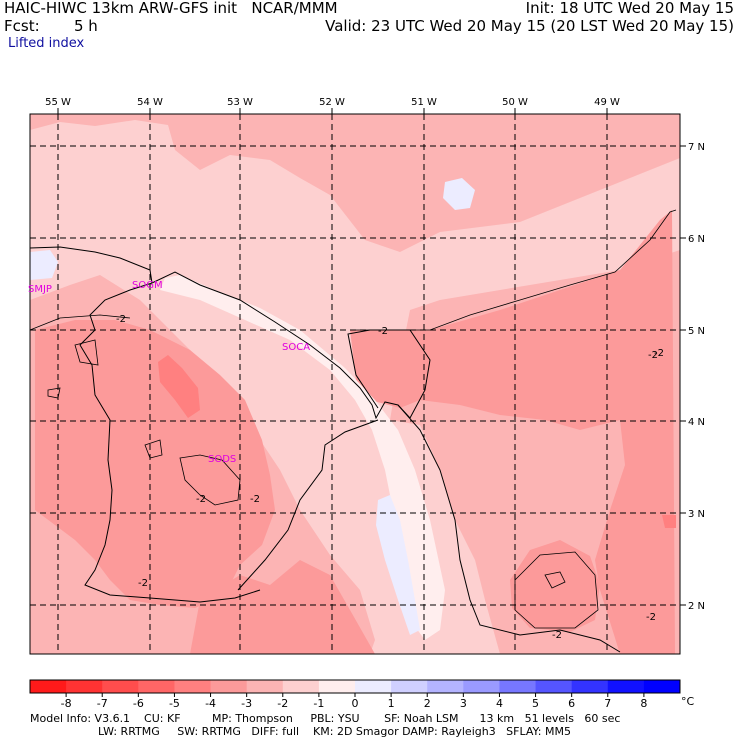 This screenshot has width=740, height=740. I want to click on shade-positive-west, so click(44, 265).